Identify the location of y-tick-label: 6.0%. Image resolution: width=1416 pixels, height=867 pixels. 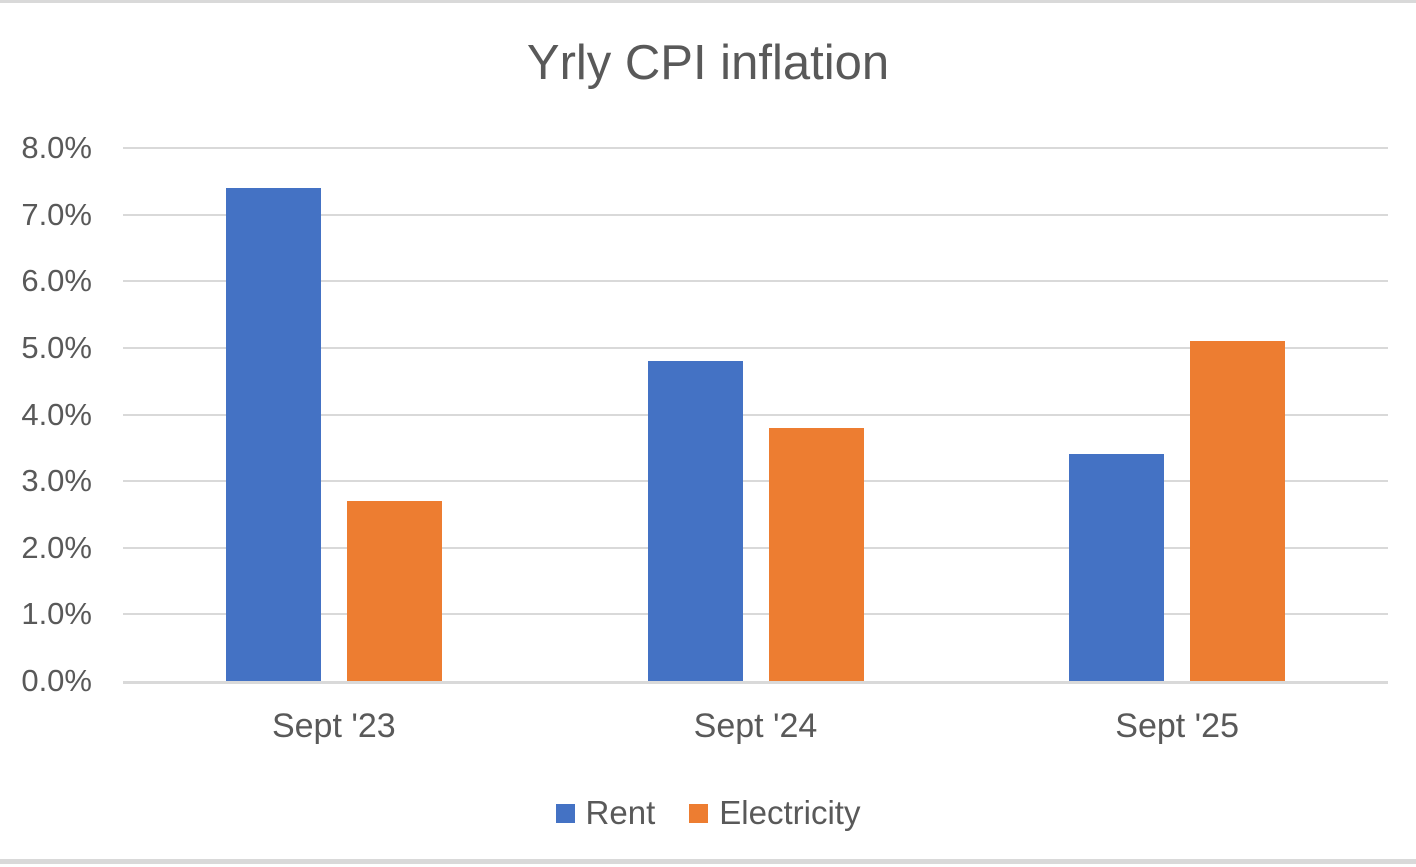
(56, 281).